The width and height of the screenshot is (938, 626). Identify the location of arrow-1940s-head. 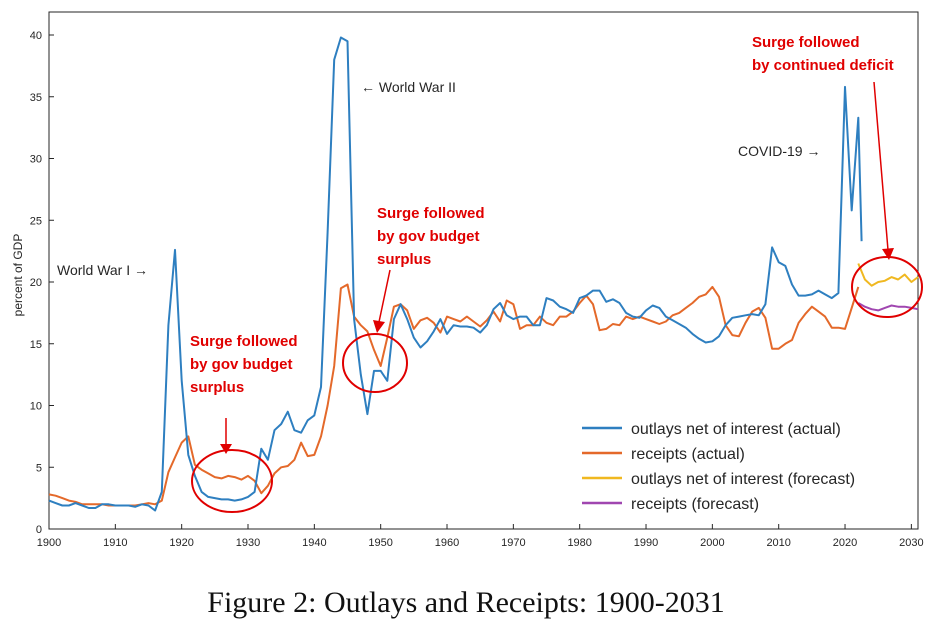
(379, 326).